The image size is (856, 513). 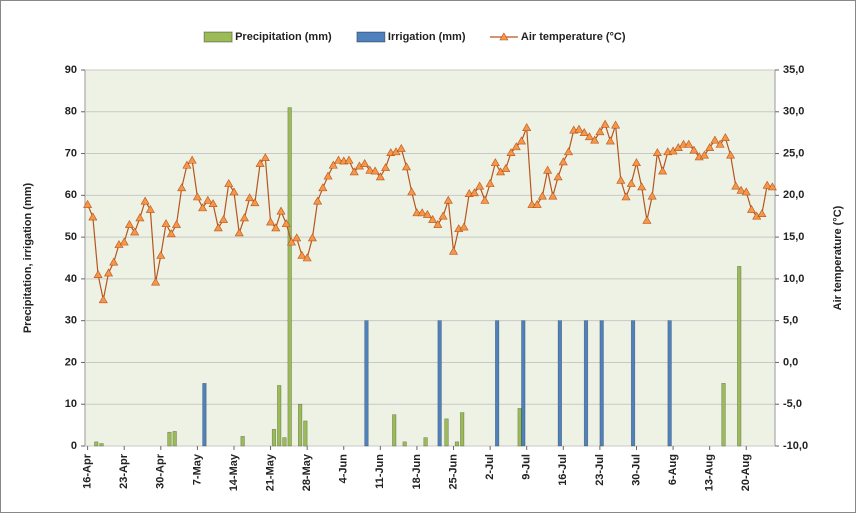 What do you see at coordinates (673, 469) in the screenshot?
I see `x-tick-label: 6-Aug` at bounding box center [673, 469].